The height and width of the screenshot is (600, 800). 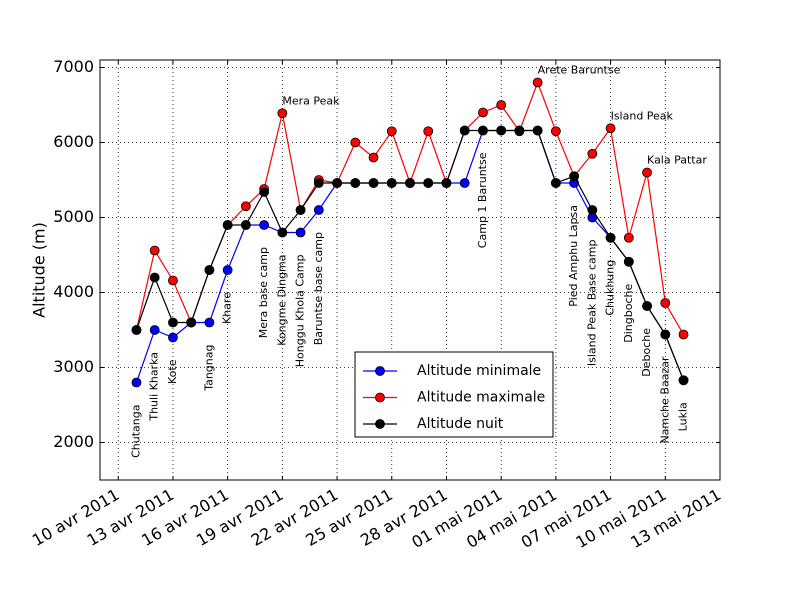 I want to click on y-tick-label: 7000, so click(x=73, y=66).